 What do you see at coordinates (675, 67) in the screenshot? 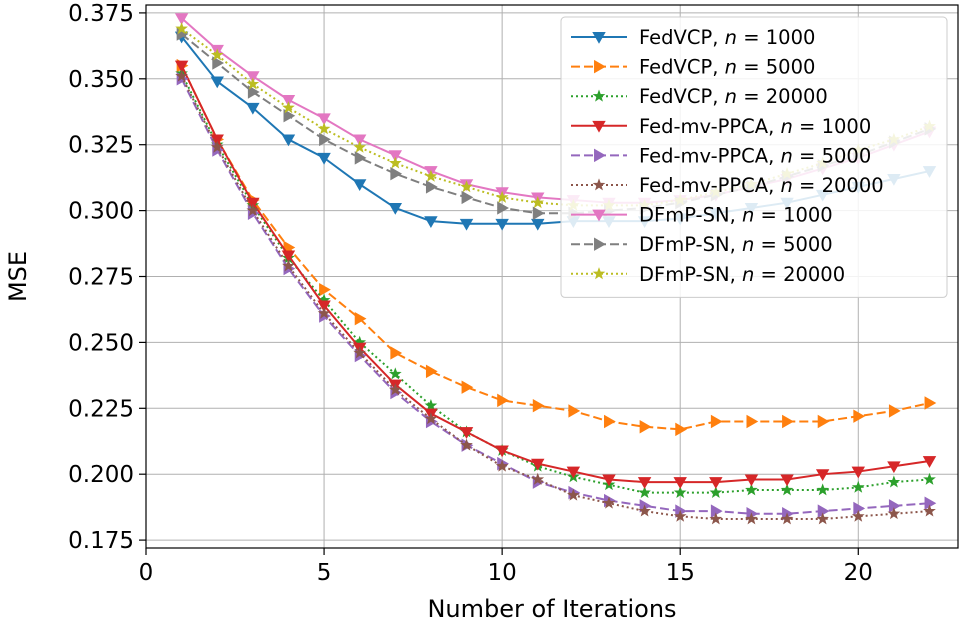
I see `legend-method: FedVCP` at bounding box center [675, 67].